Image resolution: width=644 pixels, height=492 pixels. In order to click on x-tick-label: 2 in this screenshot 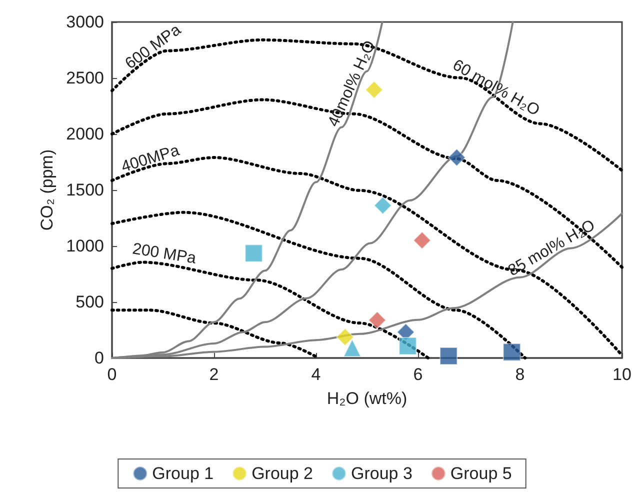, I will do `click(214, 374)`.